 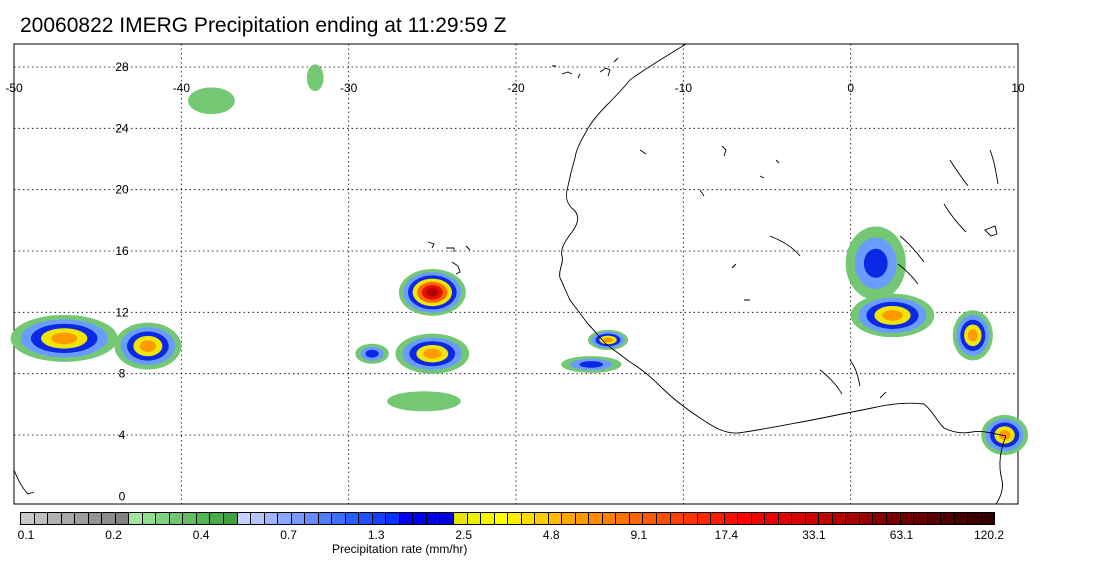 I want to click on colorbar-tick-label: 33.1, so click(x=814, y=535).